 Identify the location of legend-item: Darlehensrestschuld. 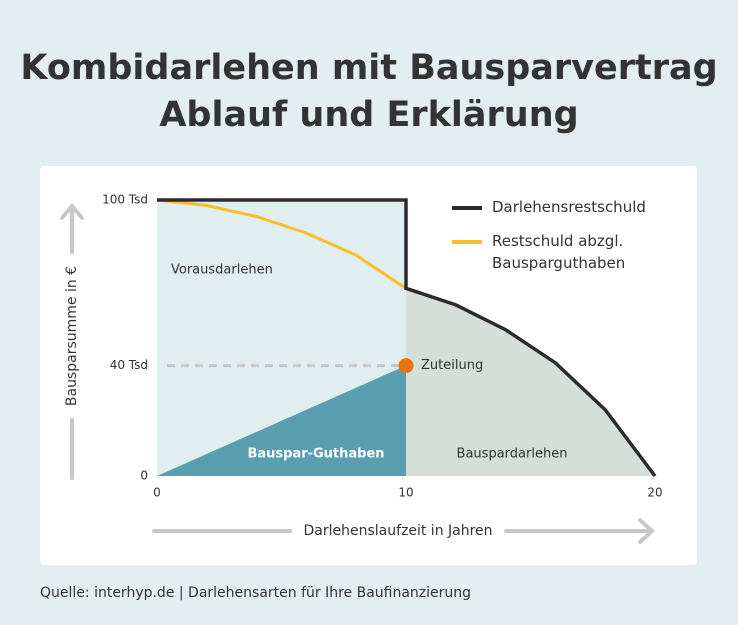
(567, 207).